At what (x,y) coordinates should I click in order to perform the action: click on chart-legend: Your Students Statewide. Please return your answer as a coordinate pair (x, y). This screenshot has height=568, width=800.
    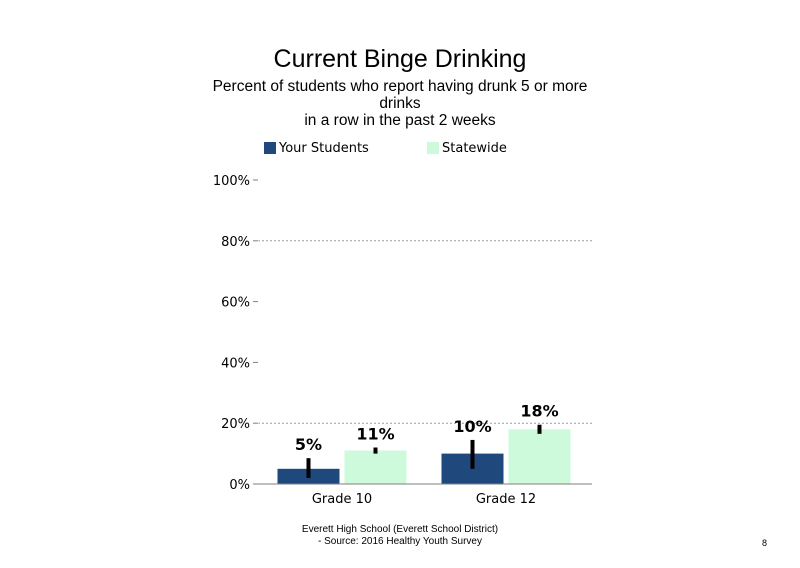
    Looking at the image, I should click on (400, 149).